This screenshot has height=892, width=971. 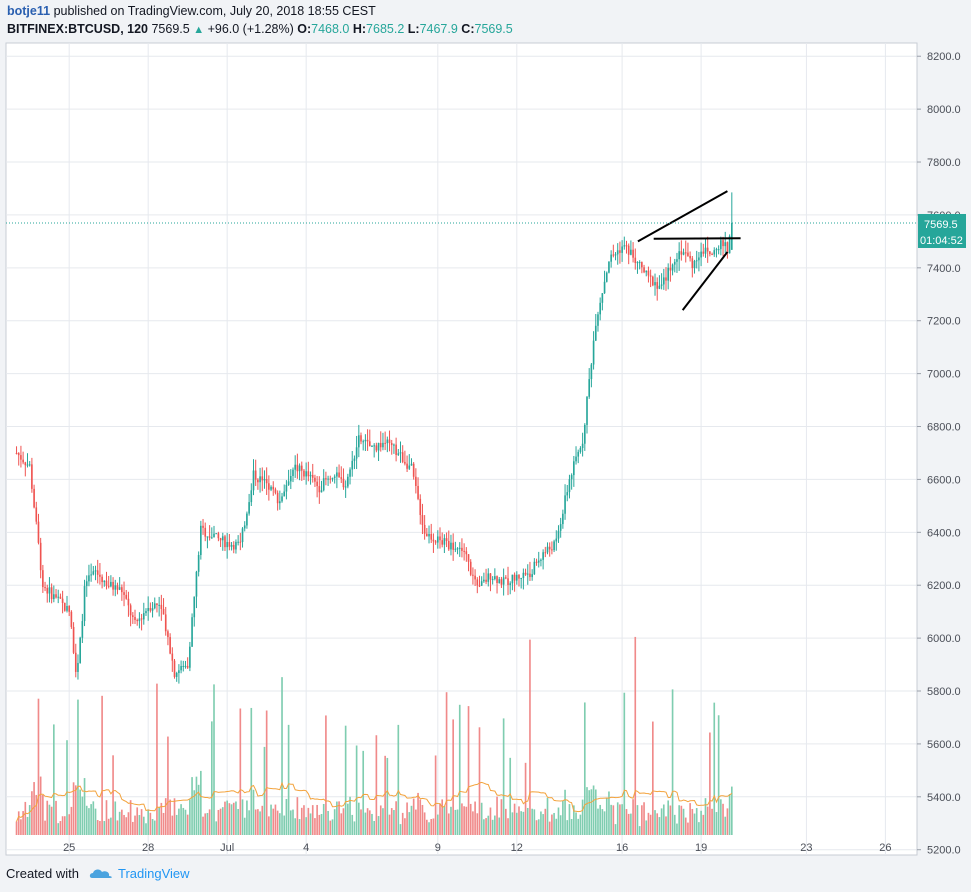 What do you see at coordinates (304, 29) in the screenshot?
I see `open-label: O:` at bounding box center [304, 29].